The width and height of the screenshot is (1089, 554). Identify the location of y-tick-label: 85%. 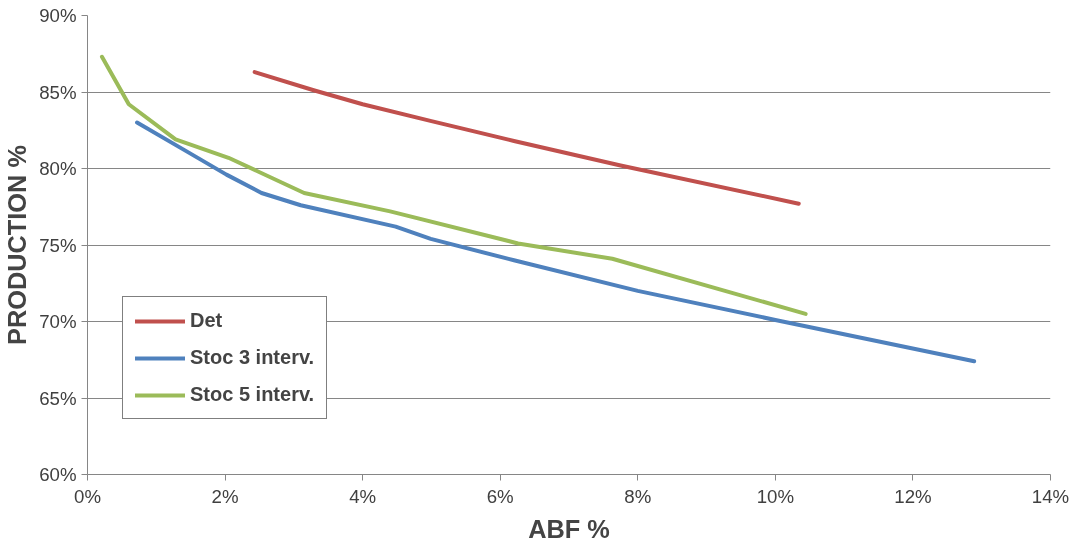
(58, 92).